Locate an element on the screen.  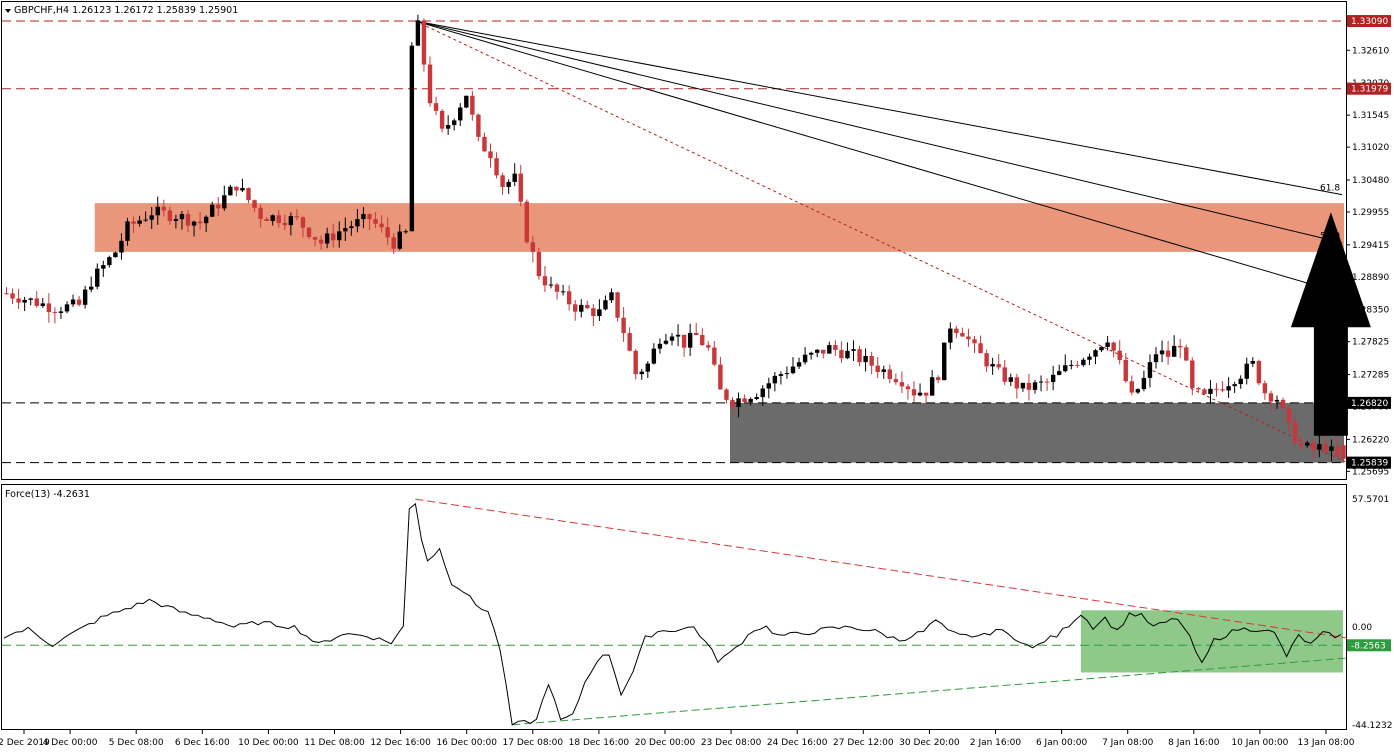
price-tick-label: 1.31020 is located at coordinates (1370, 148).